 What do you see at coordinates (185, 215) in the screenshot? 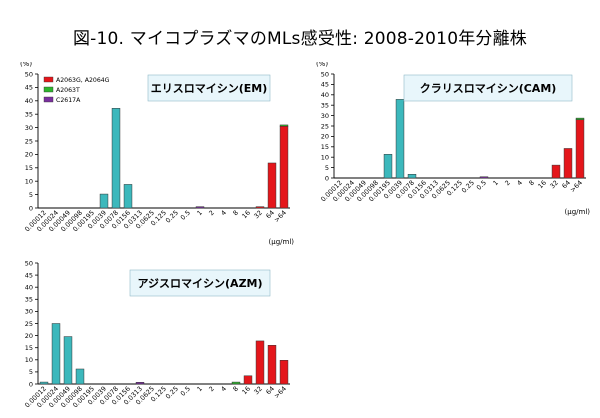
I see `em-xtick-label: 0.5` at bounding box center [185, 215].